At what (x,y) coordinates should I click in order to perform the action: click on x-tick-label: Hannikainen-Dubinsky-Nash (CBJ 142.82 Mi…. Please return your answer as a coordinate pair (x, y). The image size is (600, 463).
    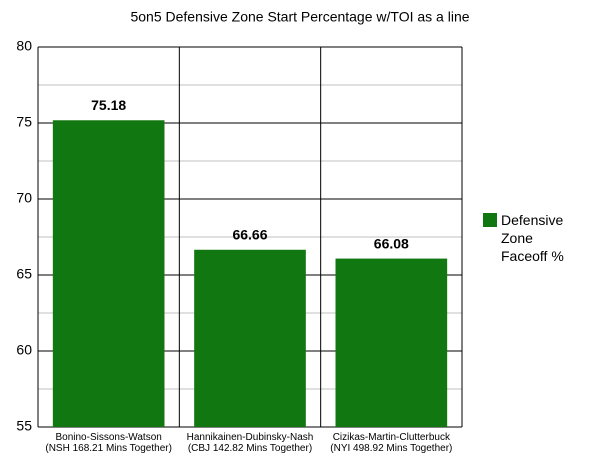
    Looking at the image, I should click on (250, 443).